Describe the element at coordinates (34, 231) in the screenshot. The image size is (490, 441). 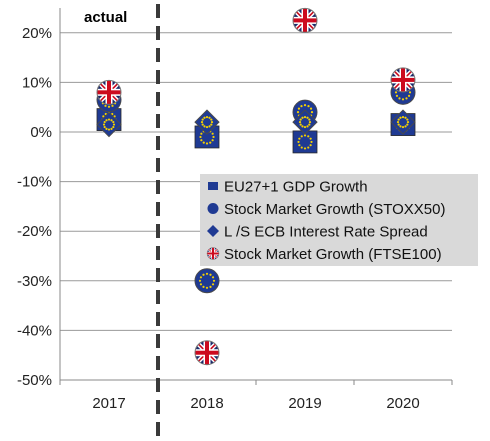
I see `y-tick-label: -20%` at that location.